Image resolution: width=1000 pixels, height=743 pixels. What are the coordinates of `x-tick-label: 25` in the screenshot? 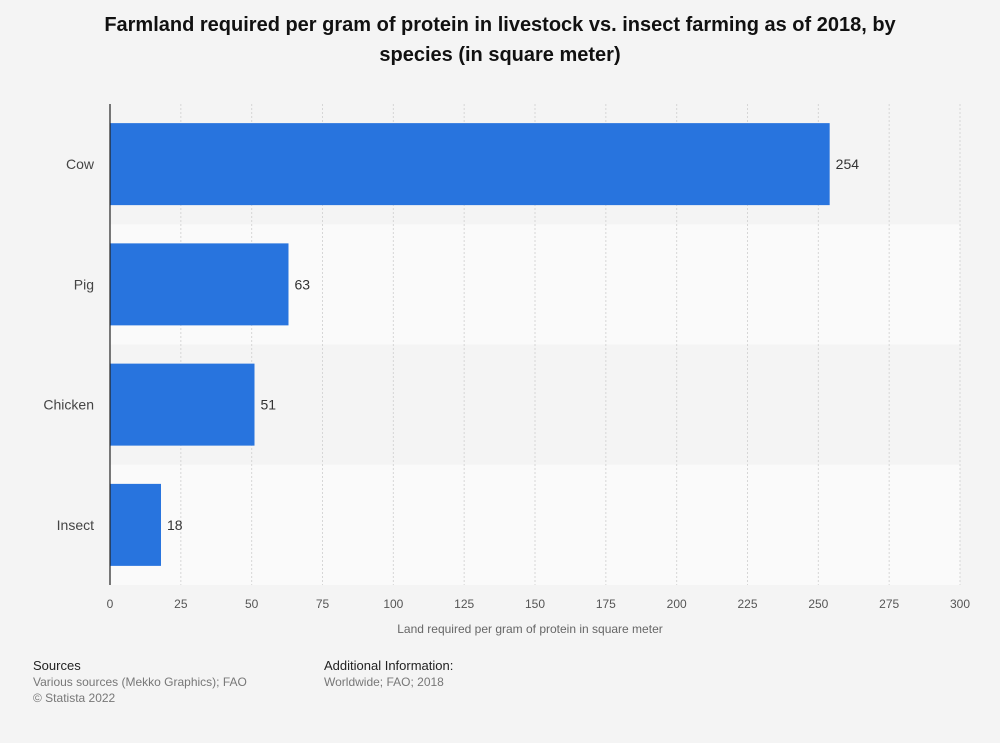 It's located at (181, 604).